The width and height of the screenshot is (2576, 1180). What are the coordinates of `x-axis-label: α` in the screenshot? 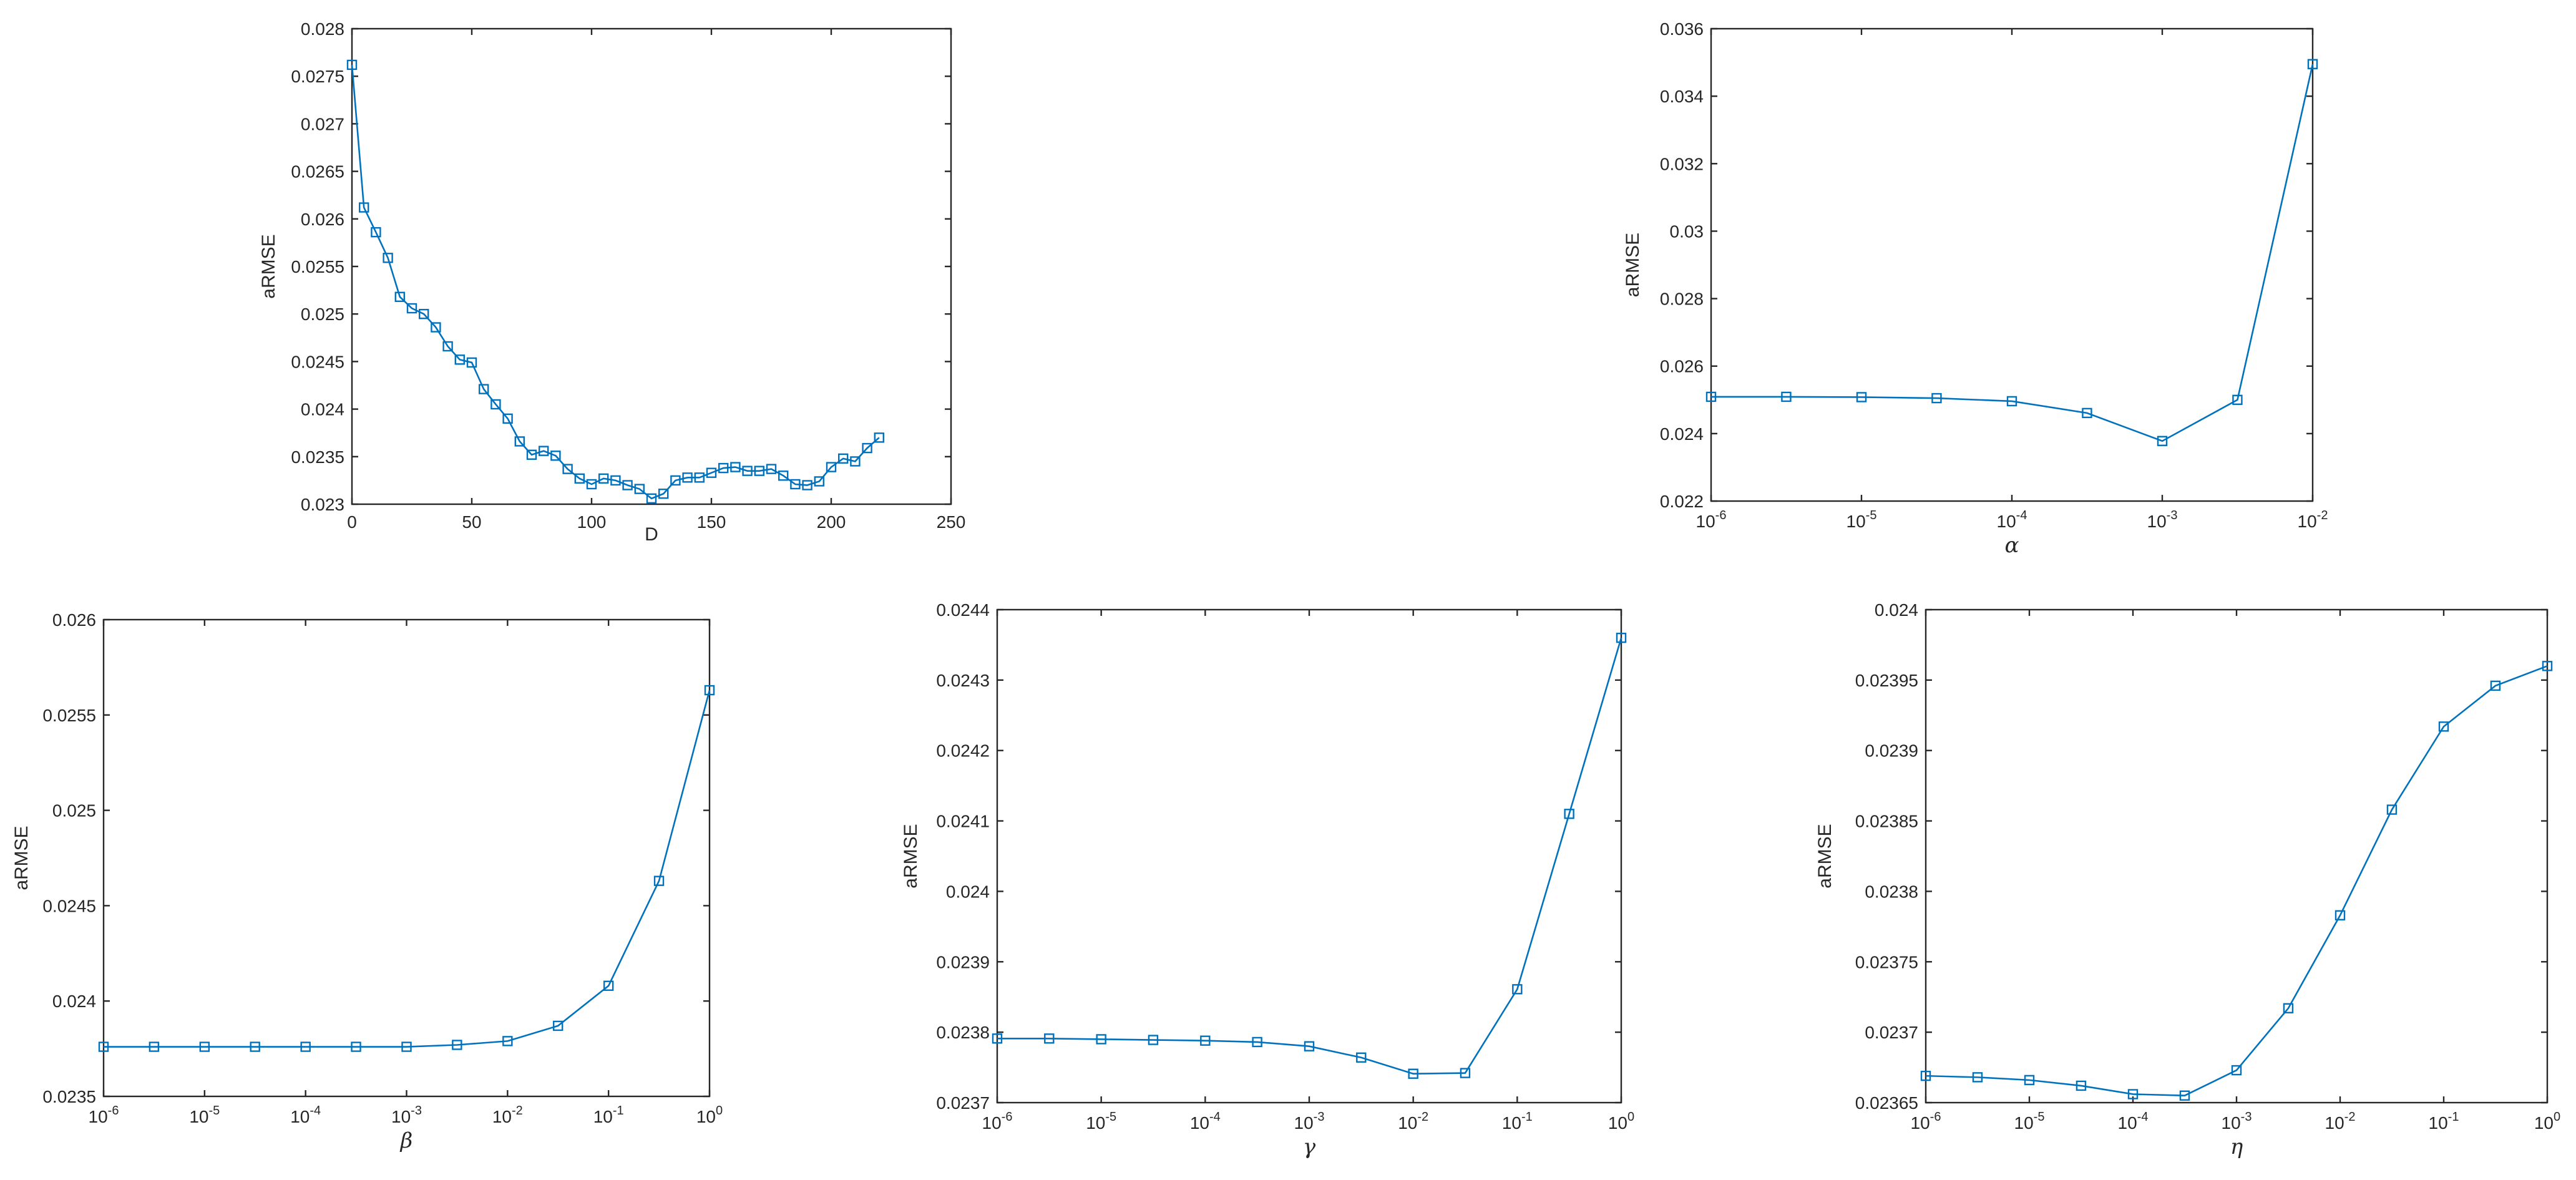 It's located at (2012, 546).